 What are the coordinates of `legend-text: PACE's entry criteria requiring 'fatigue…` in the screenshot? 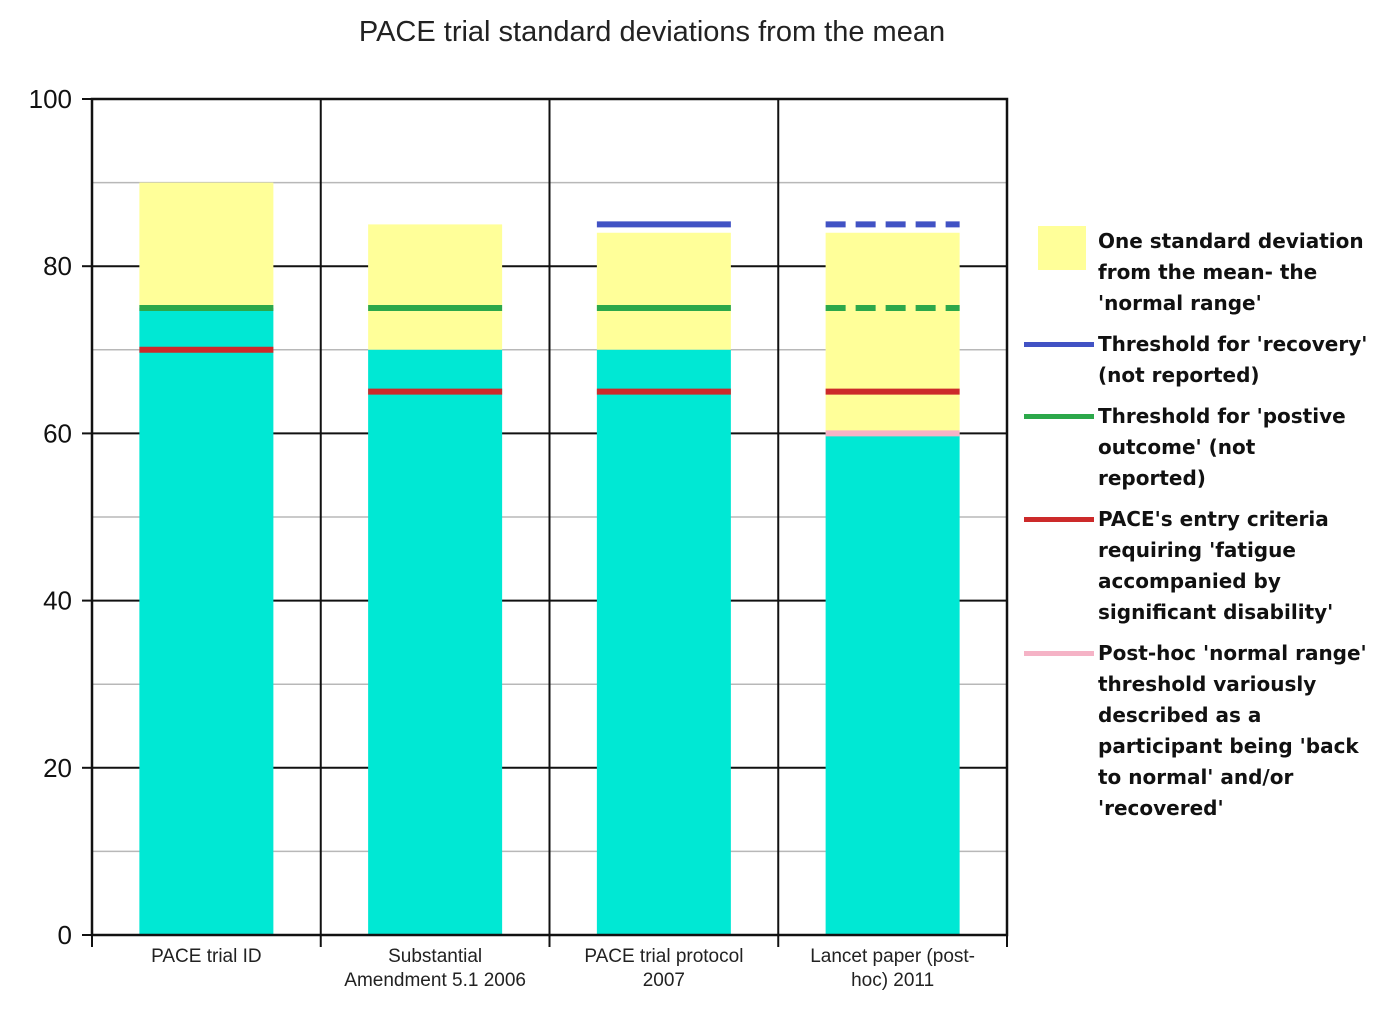 It's located at (1216, 565).